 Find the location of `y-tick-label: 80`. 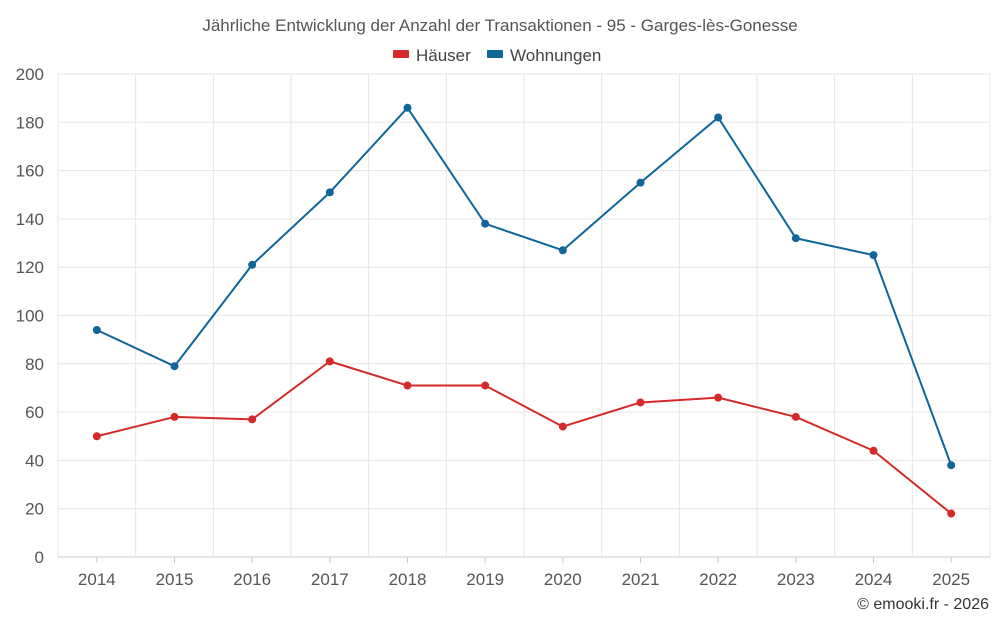

y-tick-label: 80 is located at coordinates (34, 364).